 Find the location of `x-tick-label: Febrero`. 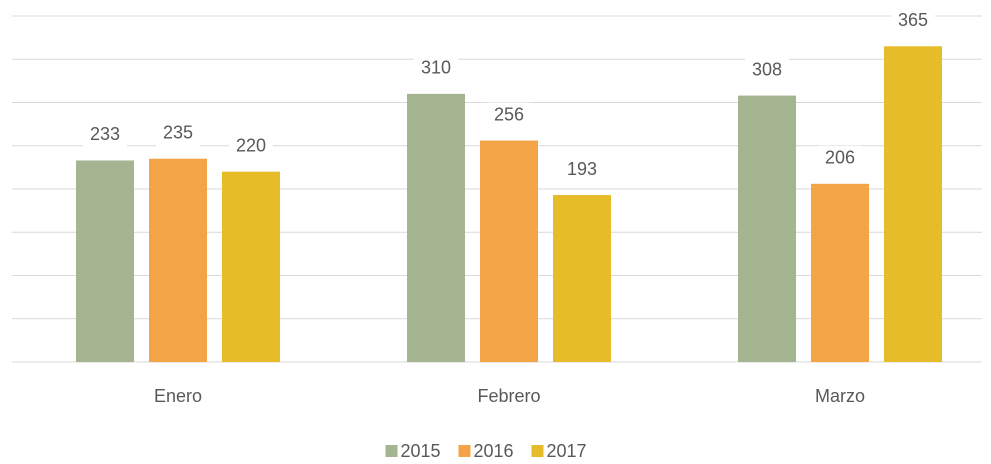

x-tick-label: Febrero is located at coordinates (508, 396).